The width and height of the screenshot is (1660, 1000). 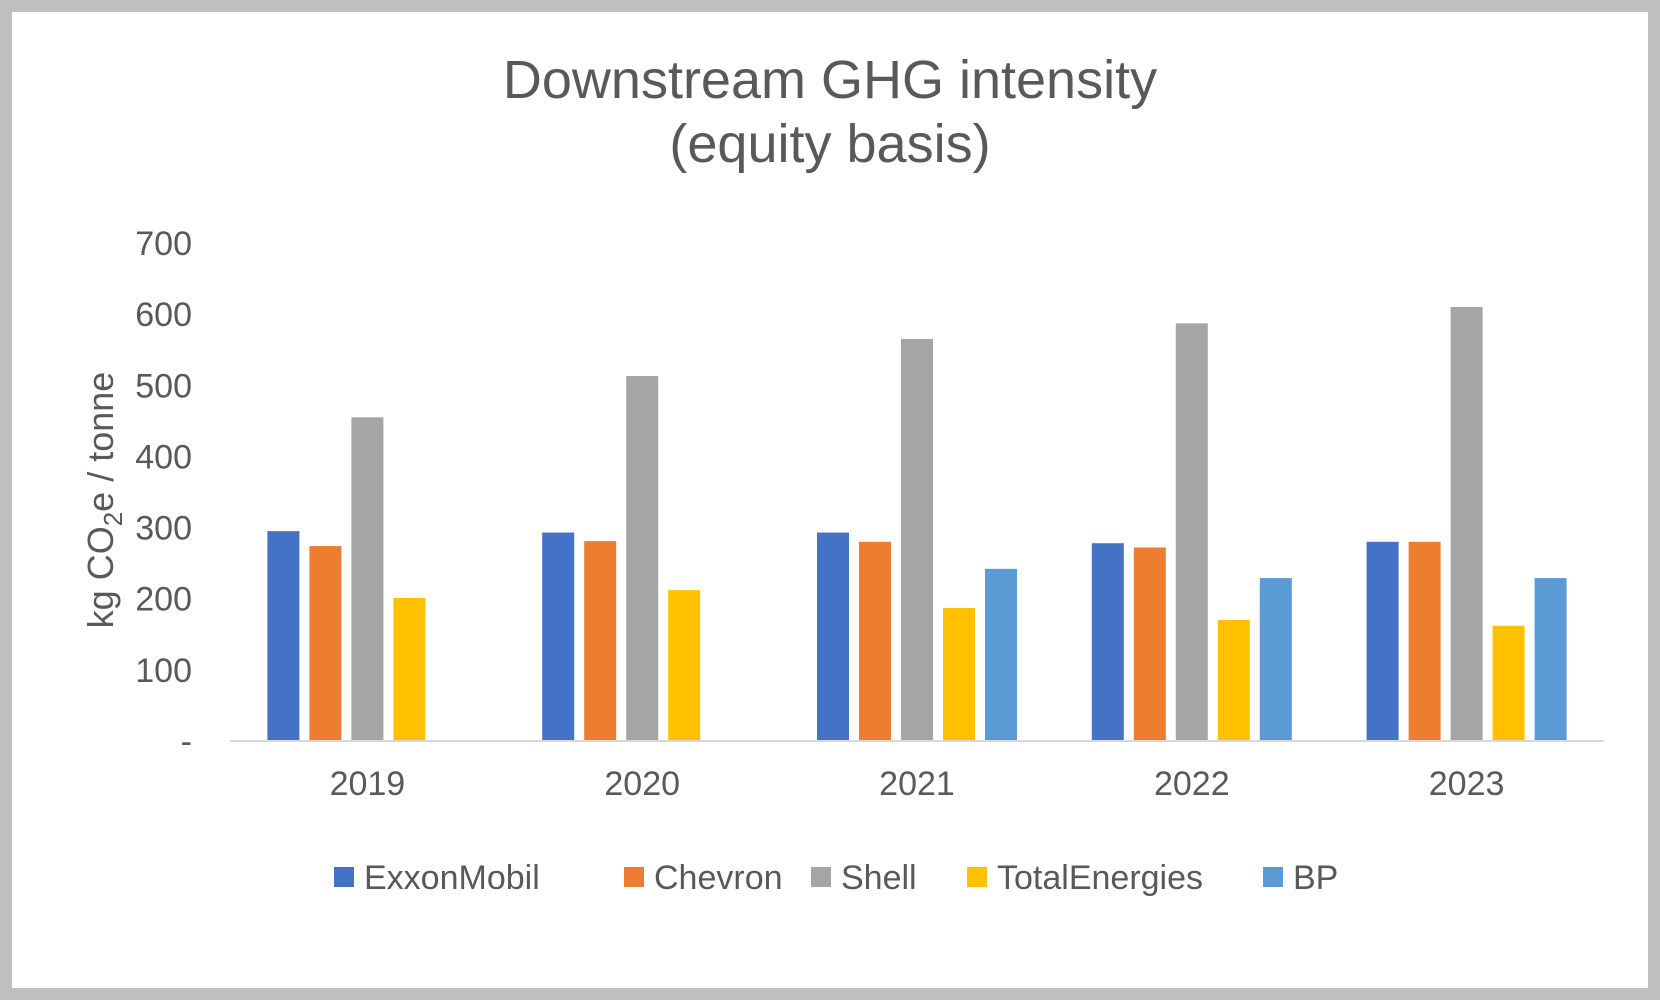 I want to click on x-axis-labels: 2019 2020 2021 2022 2023, so click(x=917, y=784).